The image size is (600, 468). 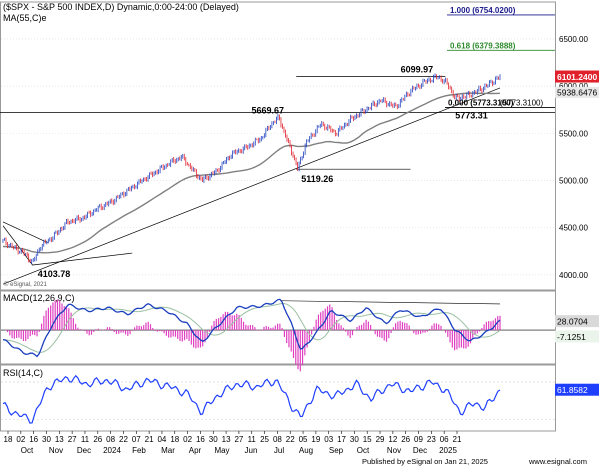 What do you see at coordinates (431, 439) in the screenshot?
I see `x-tick-label: 23` at bounding box center [431, 439].